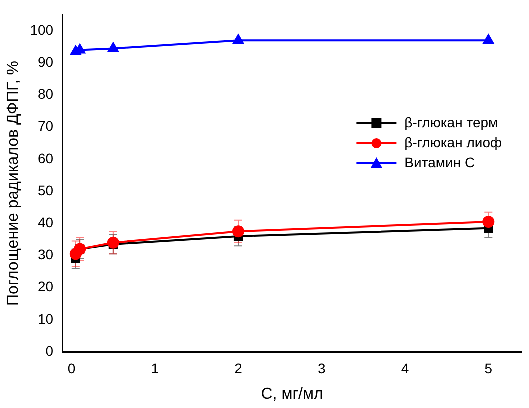 This screenshot has width=529, height=408. What do you see at coordinates (405, 368) in the screenshot?
I see `x-tick-label: 4` at bounding box center [405, 368].